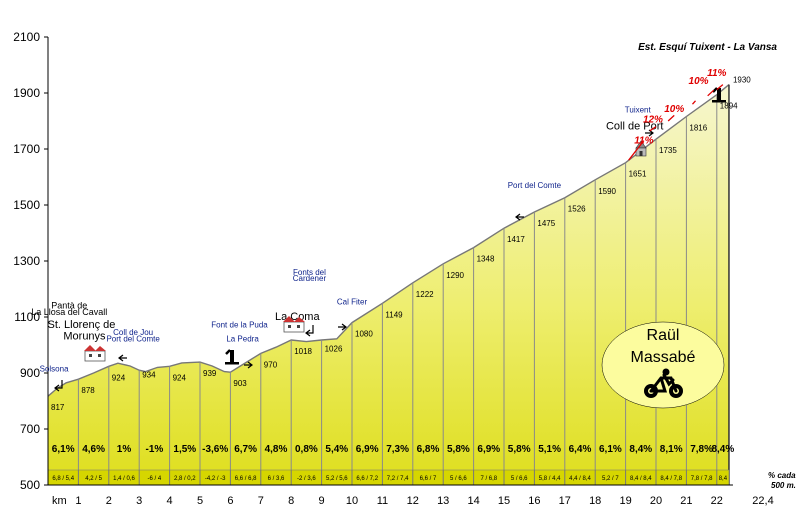  I want to click on x-tick-label: 14, so click(473, 501).